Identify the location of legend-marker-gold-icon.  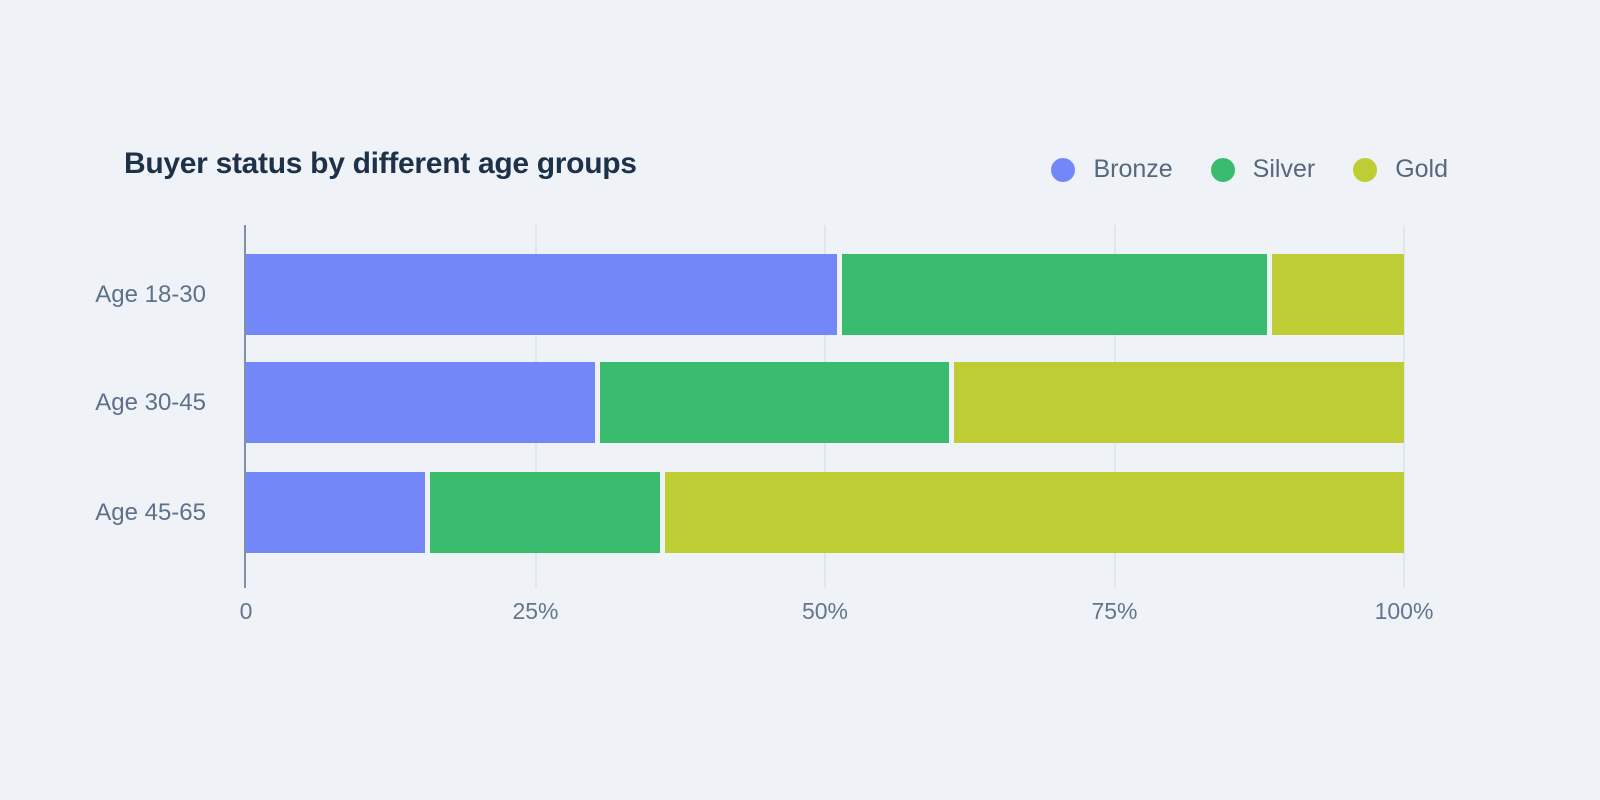
(1365, 169).